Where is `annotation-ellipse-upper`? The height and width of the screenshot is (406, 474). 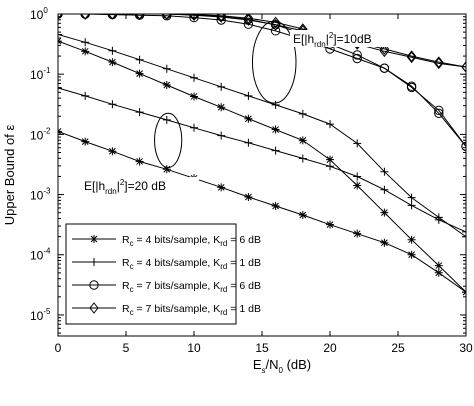 annotation-ellipse-upper is located at coordinates (274, 62).